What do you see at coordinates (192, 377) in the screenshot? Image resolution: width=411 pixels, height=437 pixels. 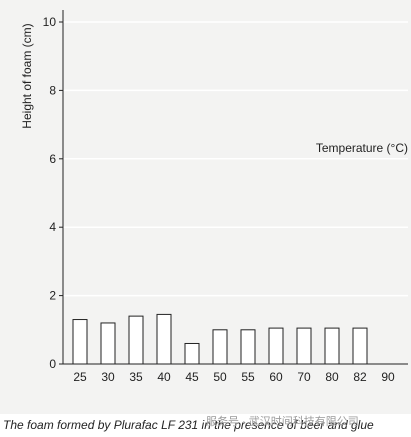 I see `x-tick-label-45: 45` at bounding box center [192, 377].